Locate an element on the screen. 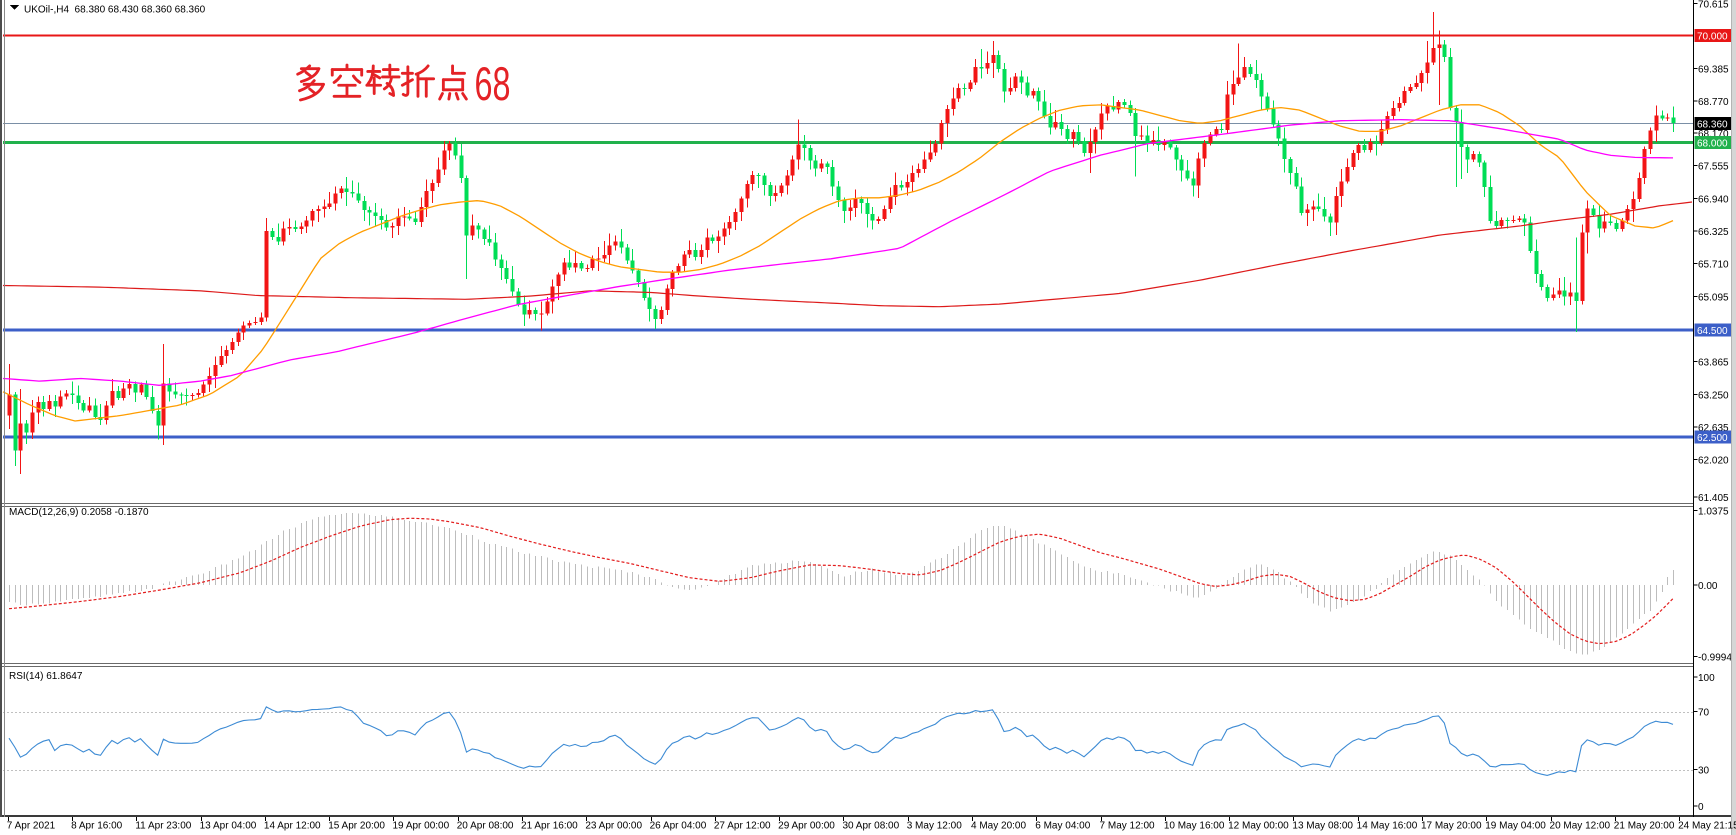 The width and height of the screenshot is (1736, 835). svg-text: 11 Apr 23:00 is located at coordinates (163, 826).